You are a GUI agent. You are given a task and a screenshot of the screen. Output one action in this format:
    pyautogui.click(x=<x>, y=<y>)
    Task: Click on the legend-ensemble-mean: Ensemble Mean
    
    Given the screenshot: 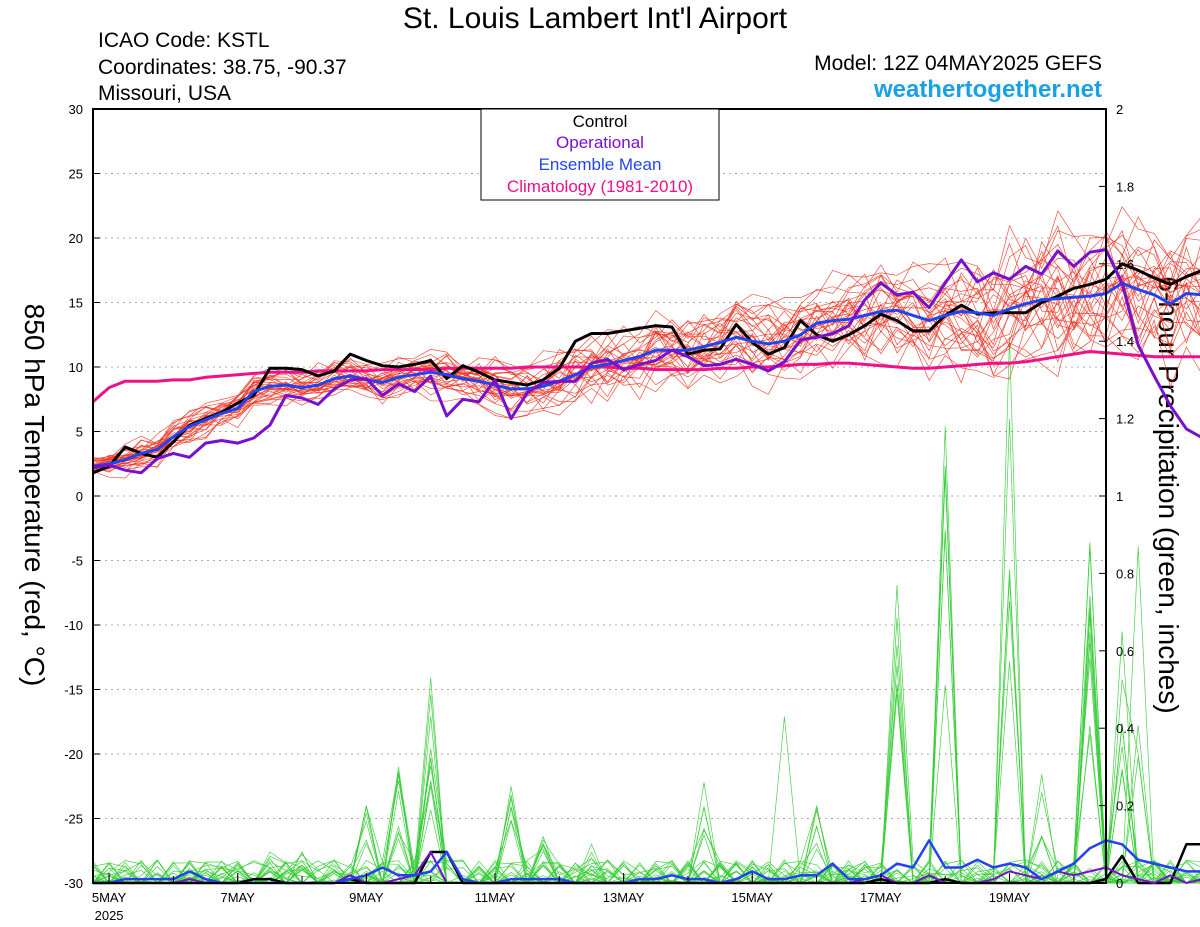 What is the action you would take?
    pyautogui.click(x=600, y=164)
    